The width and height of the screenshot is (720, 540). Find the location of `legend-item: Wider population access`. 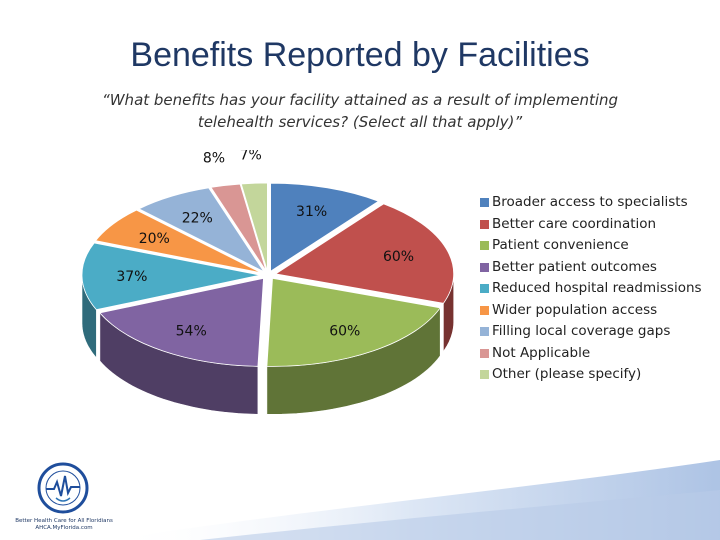

legend-item: Wider population access is located at coordinates (596, 311).